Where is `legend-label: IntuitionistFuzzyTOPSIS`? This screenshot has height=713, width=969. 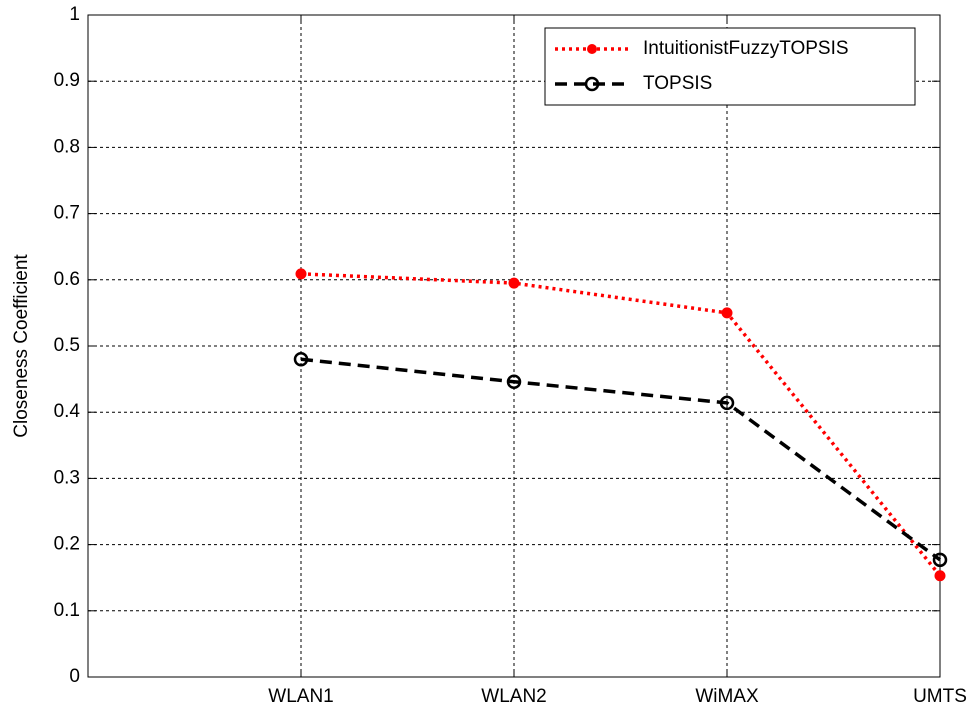 legend-label: IntuitionistFuzzyTOPSIS is located at coordinates (746, 48).